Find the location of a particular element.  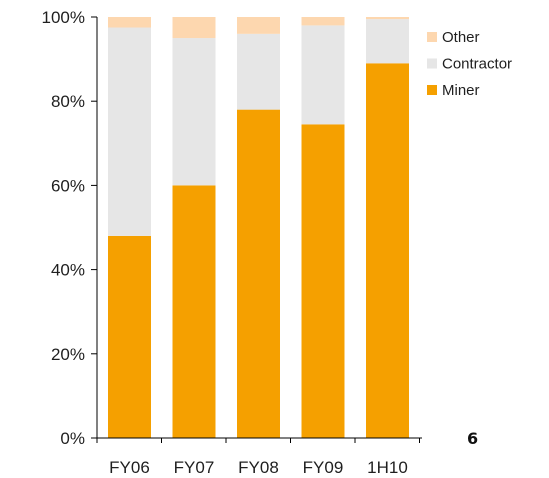

y-tick-label: 80% is located at coordinates (68, 101).